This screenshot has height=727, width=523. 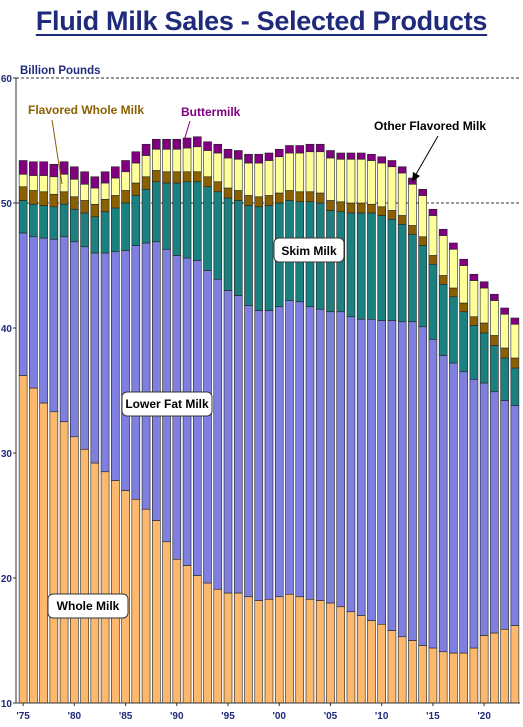 What do you see at coordinates (57, 152) in the screenshot?
I see `flavored-whole-milk-leader` at bounding box center [57, 152].